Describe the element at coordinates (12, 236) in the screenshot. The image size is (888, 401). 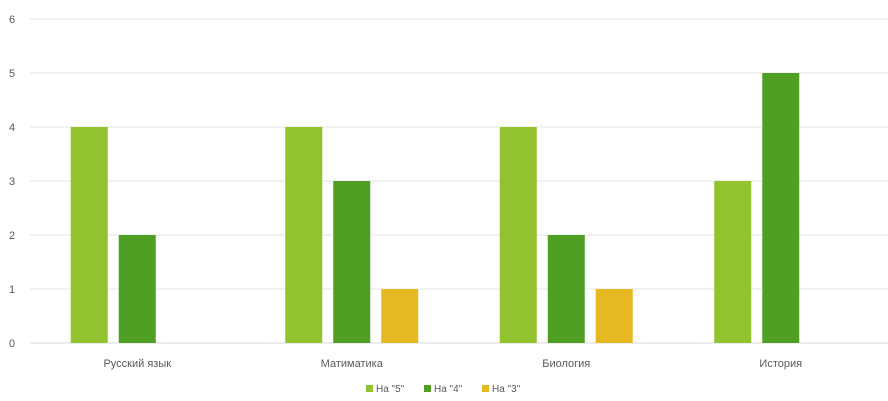
I see `y-tick-label: 2` at that location.